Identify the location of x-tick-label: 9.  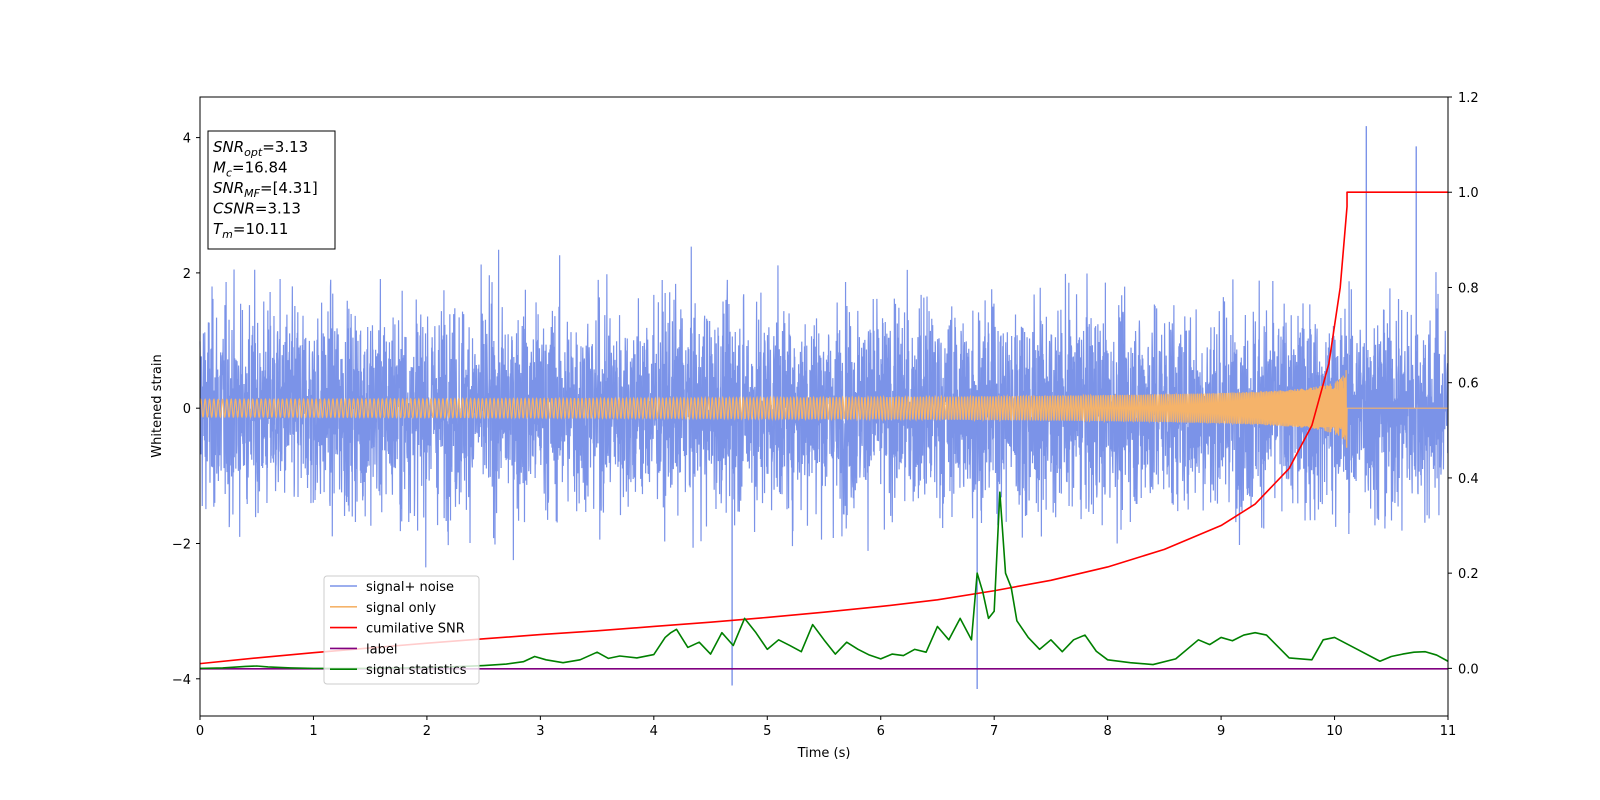
(1221, 731).